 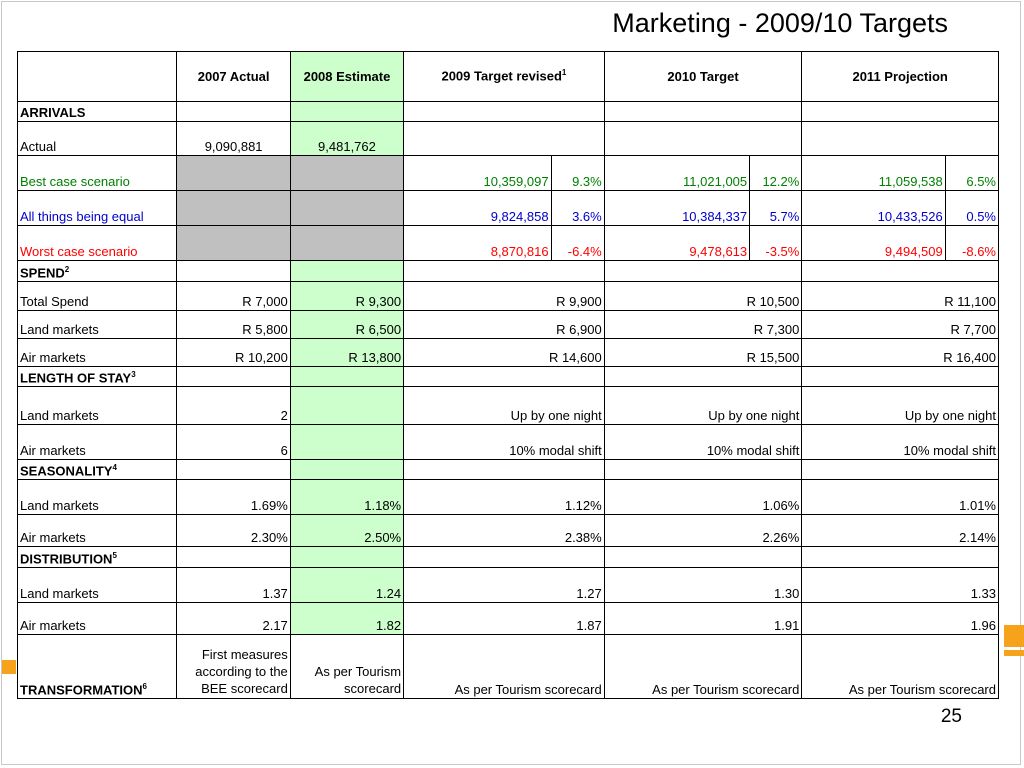 I want to click on section-row-arrivals: ARRIVALS, so click(x=507, y=111).